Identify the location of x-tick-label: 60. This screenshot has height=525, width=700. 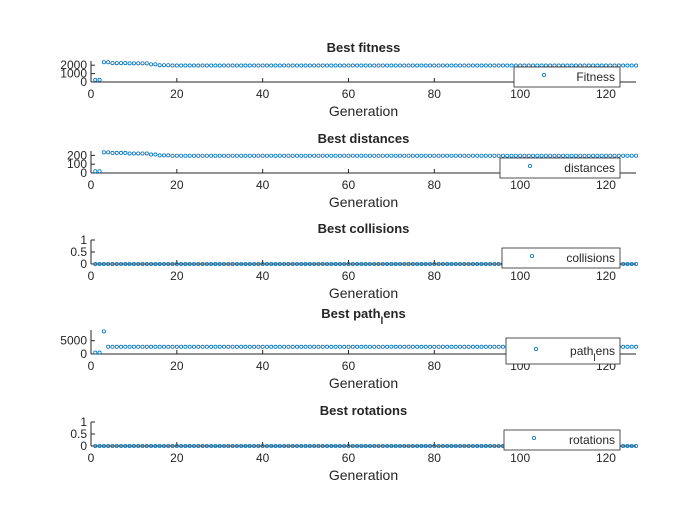
(349, 366).